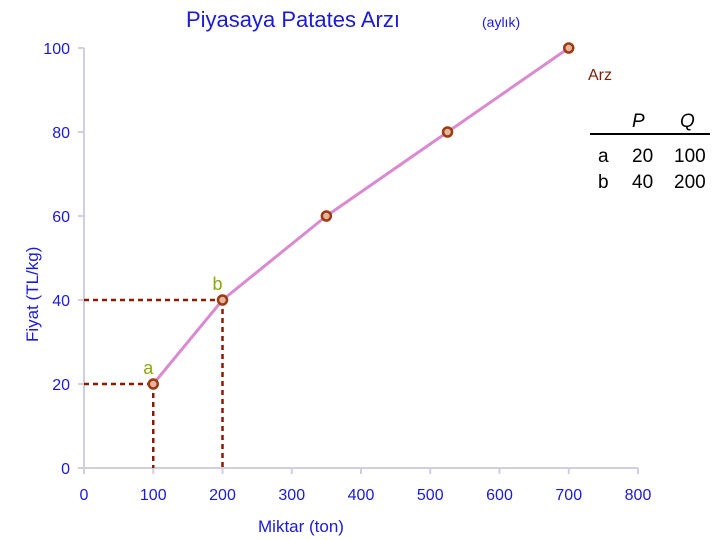 This screenshot has width=720, height=540. Describe the element at coordinates (568, 495) in the screenshot. I see `x-tick-label: 700` at that location.